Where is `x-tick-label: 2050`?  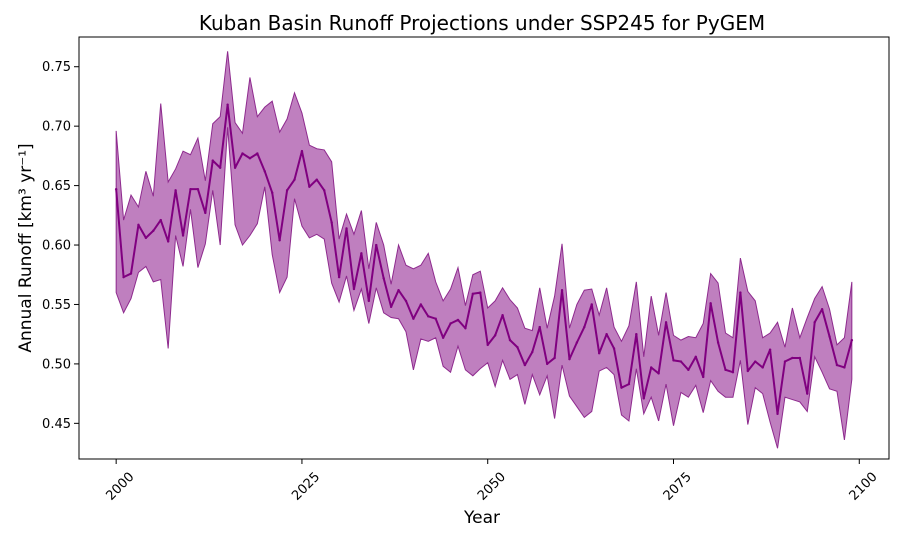
x-tick-label: 2050 is located at coordinates (492, 487).